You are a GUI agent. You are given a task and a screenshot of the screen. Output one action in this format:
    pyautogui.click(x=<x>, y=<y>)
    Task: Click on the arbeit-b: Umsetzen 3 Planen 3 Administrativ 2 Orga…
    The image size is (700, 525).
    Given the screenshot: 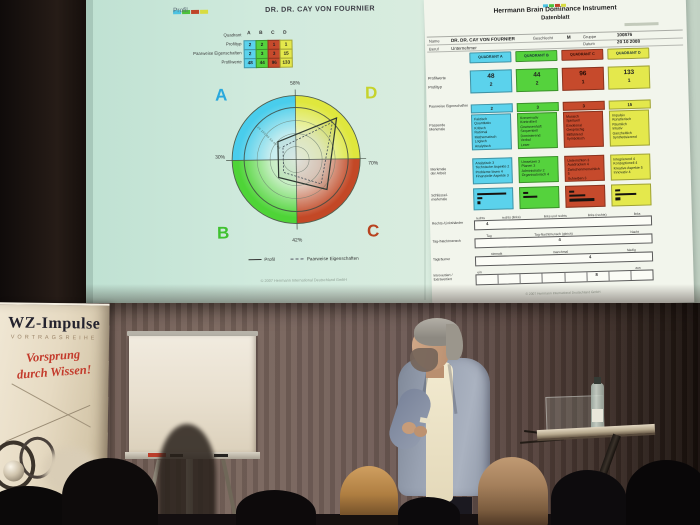 What is the action you would take?
    pyautogui.click(x=538, y=170)
    